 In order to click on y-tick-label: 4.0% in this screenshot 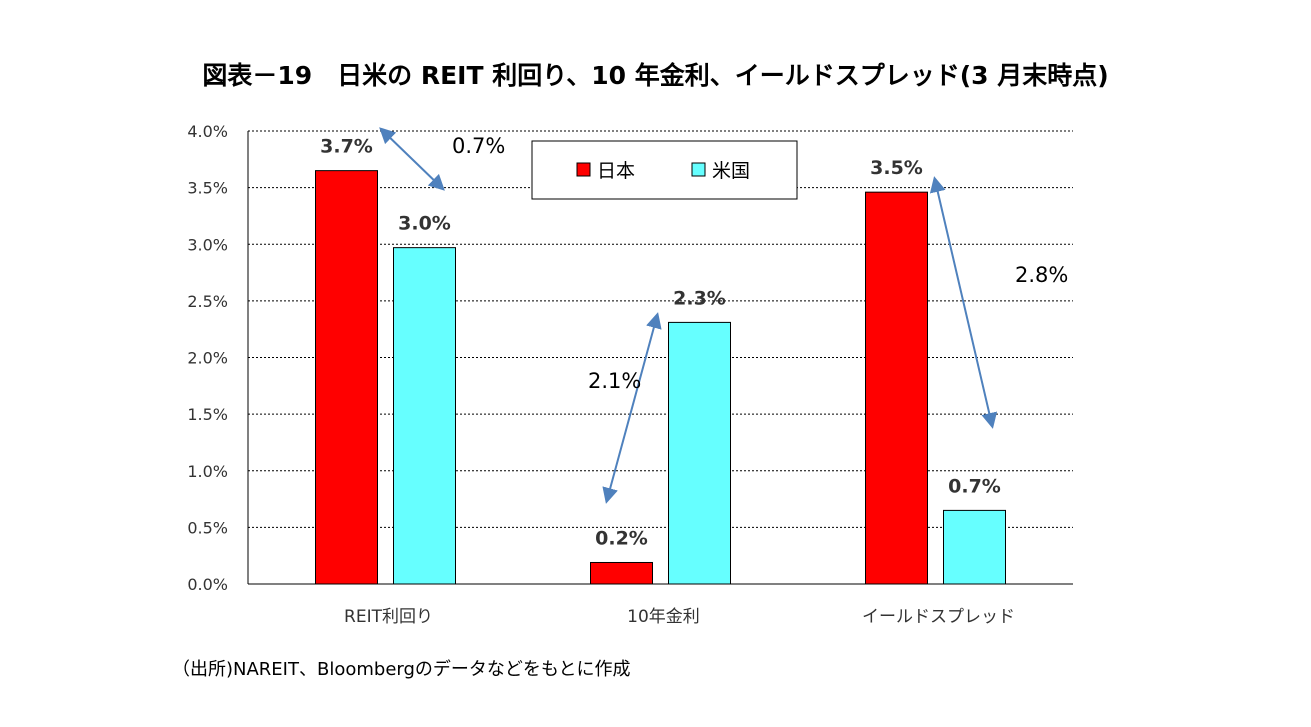, I will do `click(207, 131)`.